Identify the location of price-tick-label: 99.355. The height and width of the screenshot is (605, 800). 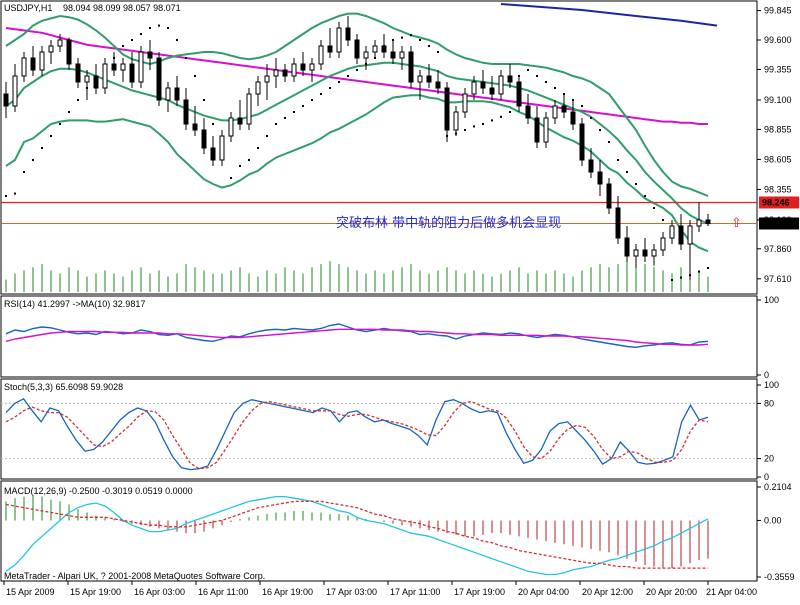
(778, 69).